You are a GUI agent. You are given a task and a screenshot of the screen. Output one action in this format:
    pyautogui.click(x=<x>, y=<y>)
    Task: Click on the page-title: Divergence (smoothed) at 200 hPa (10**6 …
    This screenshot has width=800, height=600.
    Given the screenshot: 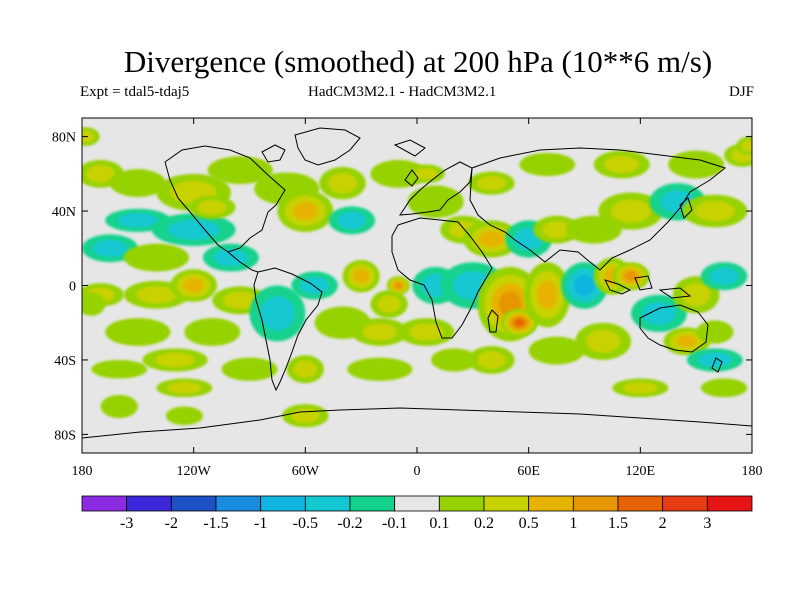 What is the action you would take?
    pyautogui.click(x=418, y=61)
    